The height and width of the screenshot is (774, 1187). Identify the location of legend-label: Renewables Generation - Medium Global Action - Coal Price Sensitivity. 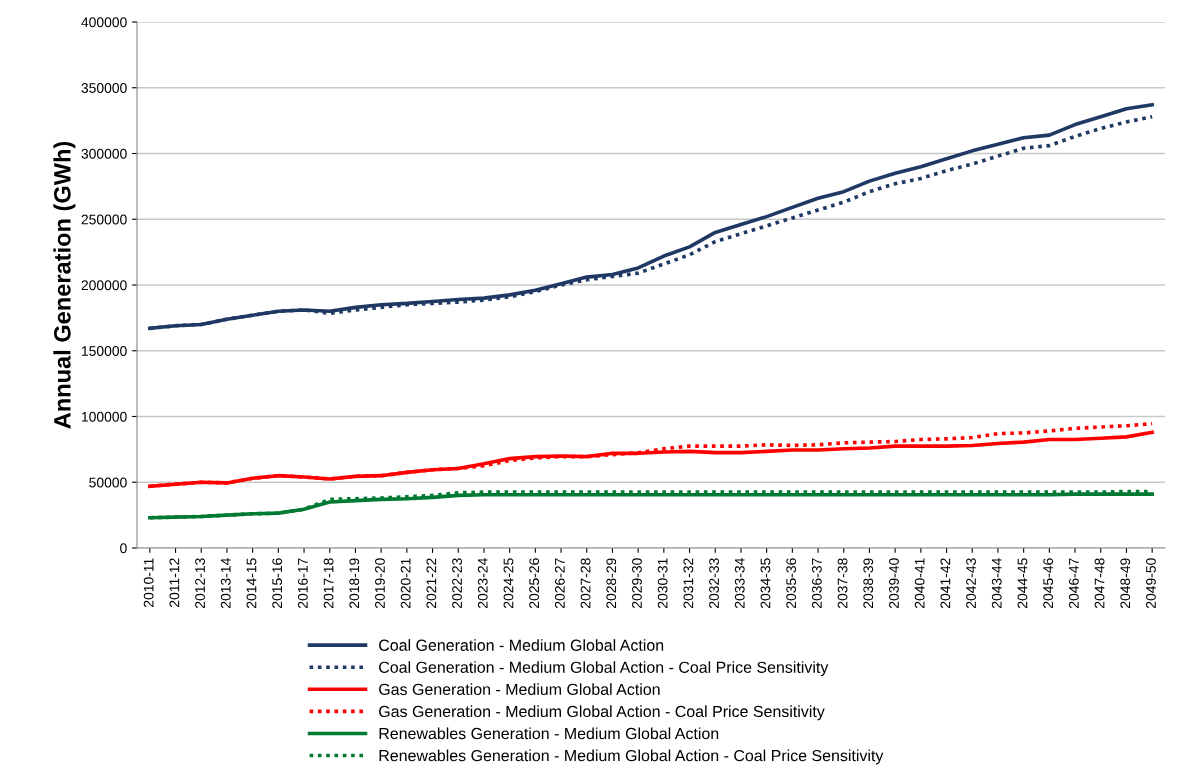
(631, 757).